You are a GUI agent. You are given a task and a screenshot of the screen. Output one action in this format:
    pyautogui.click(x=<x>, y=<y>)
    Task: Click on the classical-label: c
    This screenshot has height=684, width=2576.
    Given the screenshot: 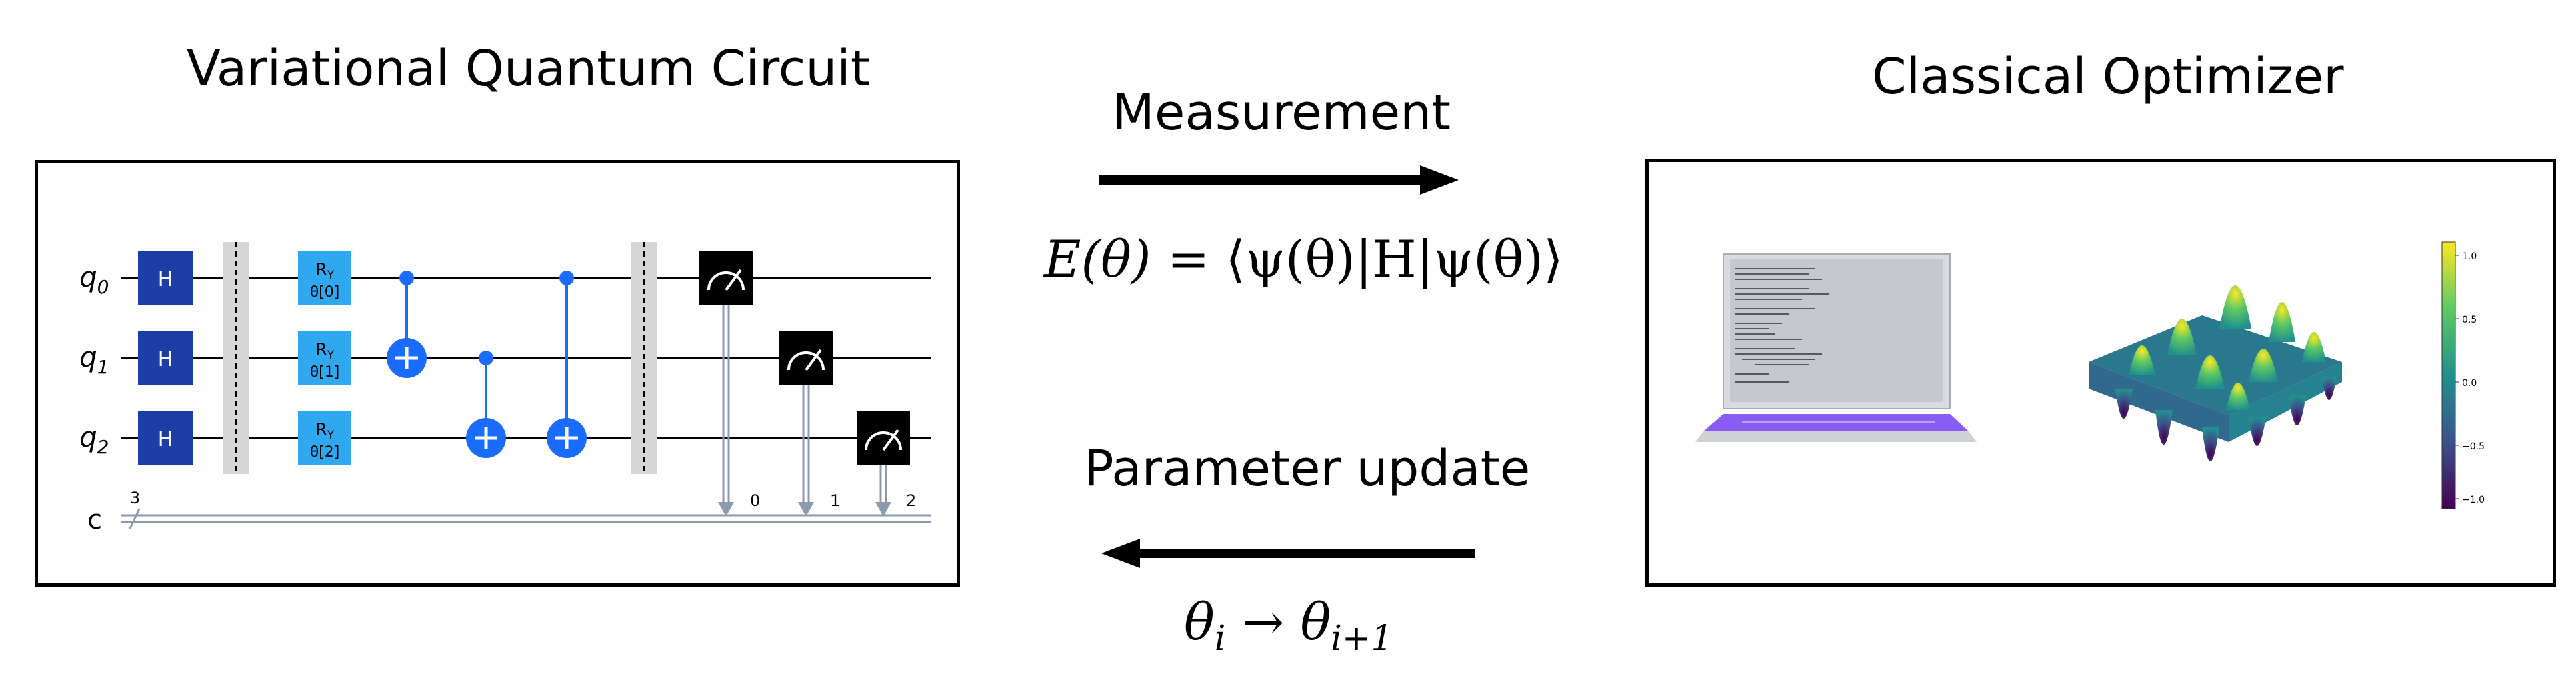 What is the action you would take?
    pyautogui.click(x=94, y=520)
    